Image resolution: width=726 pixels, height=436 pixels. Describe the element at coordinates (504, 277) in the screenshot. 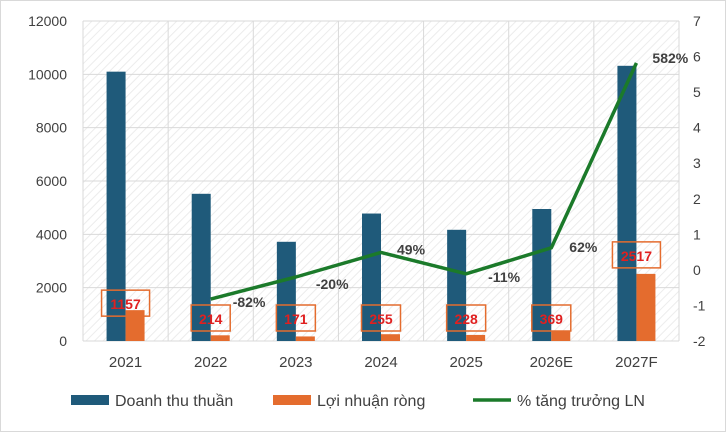

I see `growth-data-label: -11%` at that location.